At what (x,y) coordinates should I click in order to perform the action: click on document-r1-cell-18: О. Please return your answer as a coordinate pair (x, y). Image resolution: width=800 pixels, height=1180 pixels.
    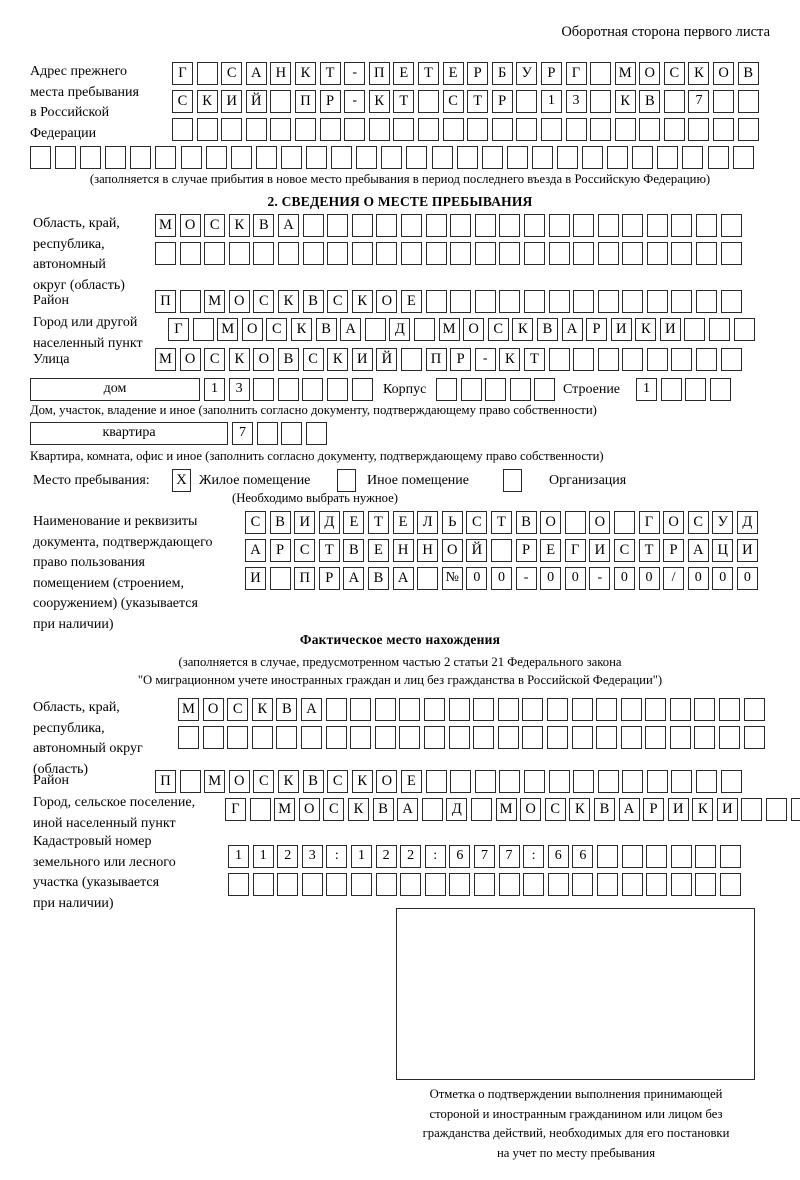
    Looking at the image, I should click on (674, 522).